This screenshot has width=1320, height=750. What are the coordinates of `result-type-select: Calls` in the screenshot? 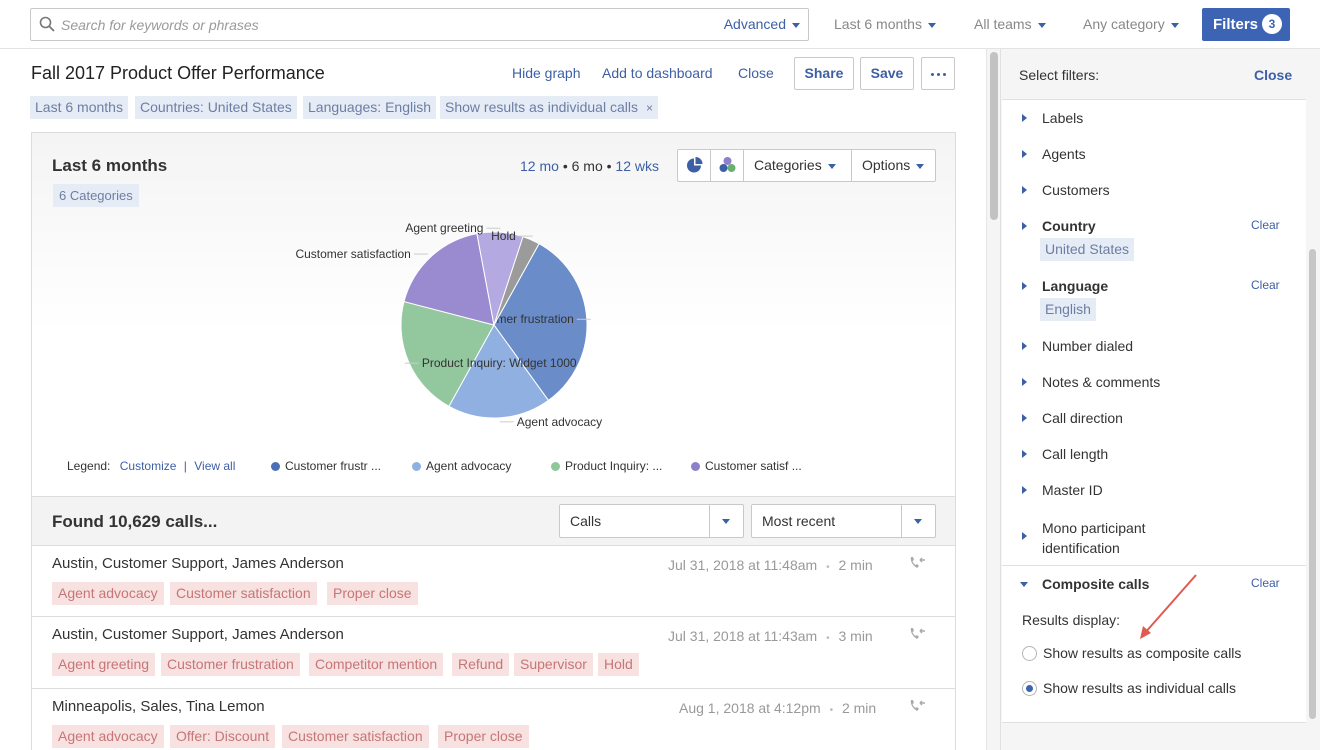 It's located at (651, 521).